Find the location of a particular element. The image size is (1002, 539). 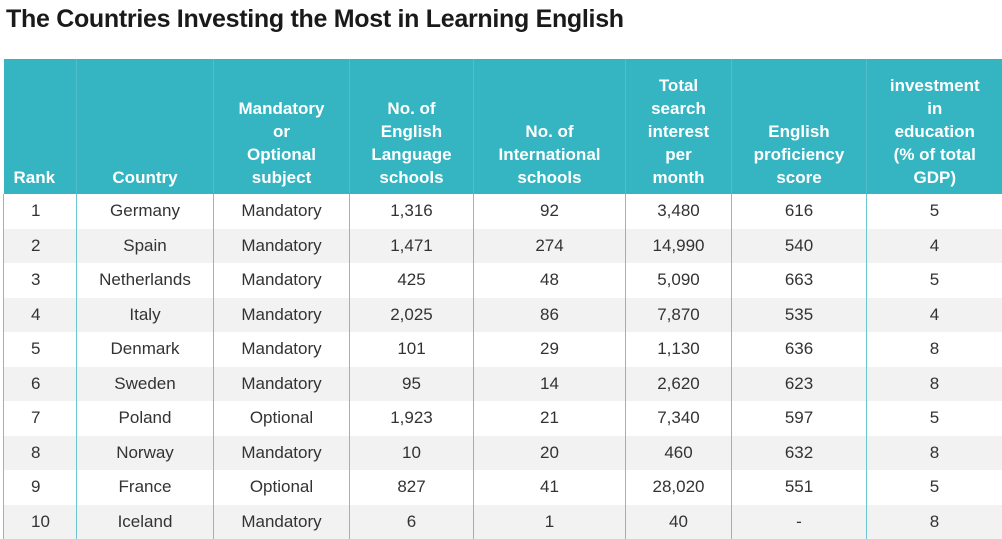

header-proficiency-score-line: score is located at coordinates (799, 177).